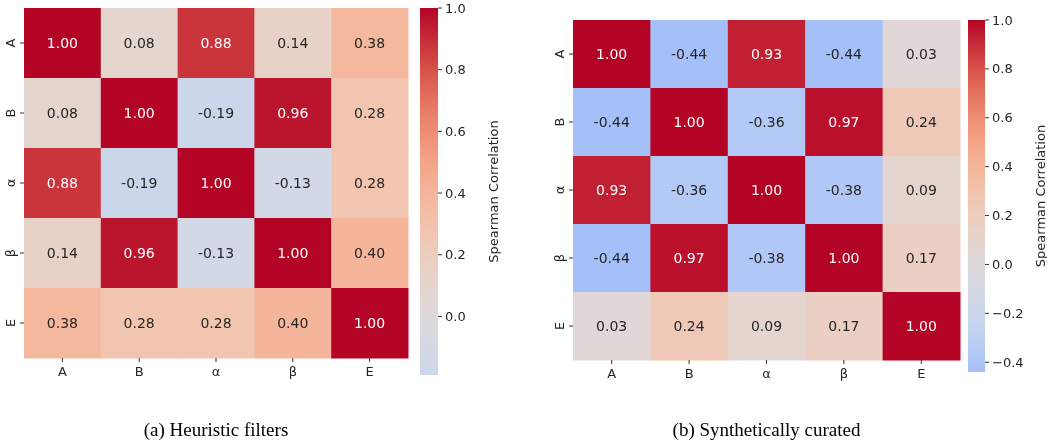 The width and height of the screenshot is (1047, 444). What do you see at coordinates (766, 430) in the screenshot?
I see `text: (b) Synthetically curated` at bounding box center [766, 430].